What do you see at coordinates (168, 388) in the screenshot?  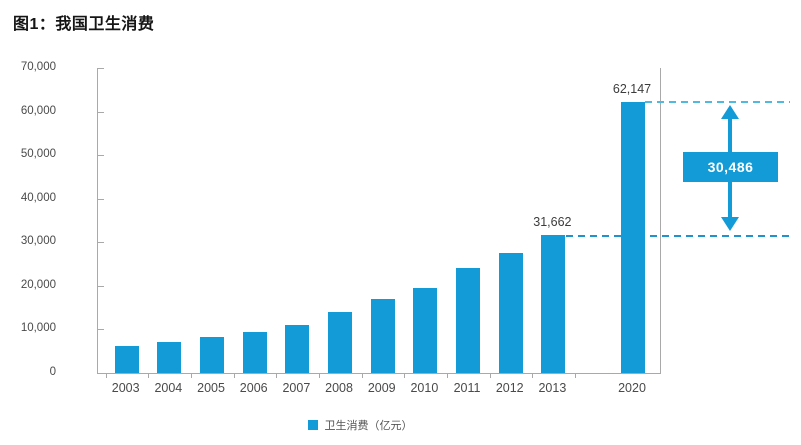 I see `x-tick-label: 2004` at bounding box center [168, 388].